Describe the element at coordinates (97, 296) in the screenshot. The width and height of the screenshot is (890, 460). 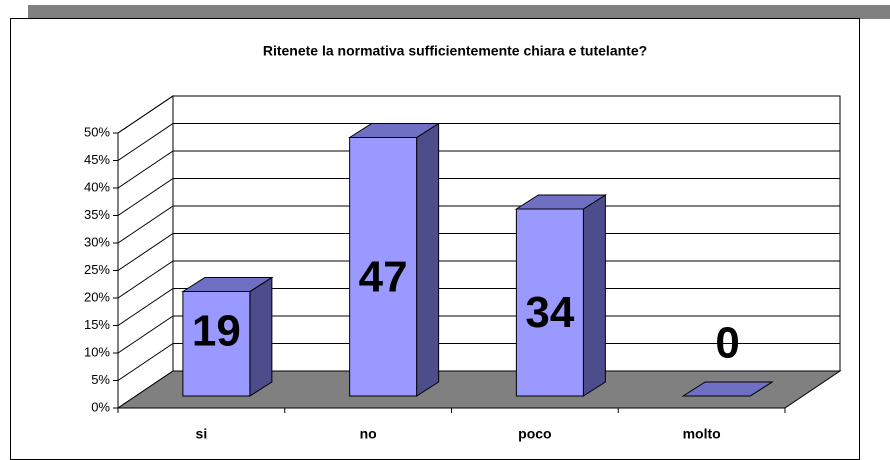
I see `y-tick-label: 20%` at that location.